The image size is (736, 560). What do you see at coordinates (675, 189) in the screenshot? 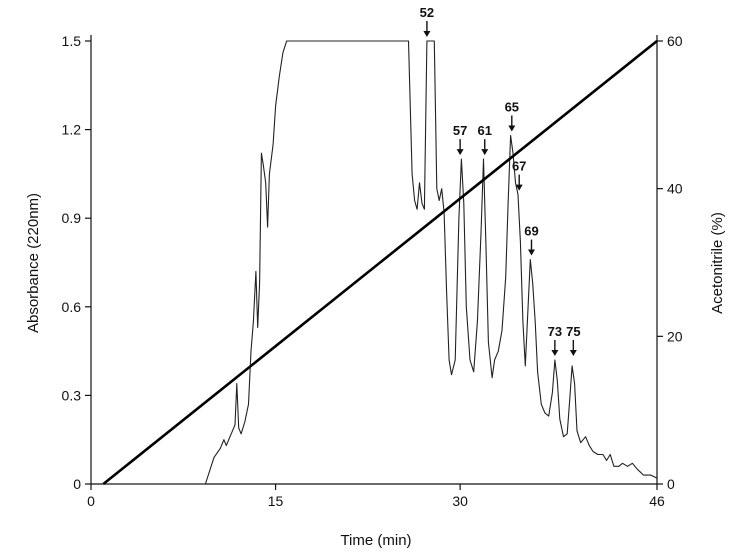
I see `y-right-tick-label: 40` at bounding box center [675, 189].